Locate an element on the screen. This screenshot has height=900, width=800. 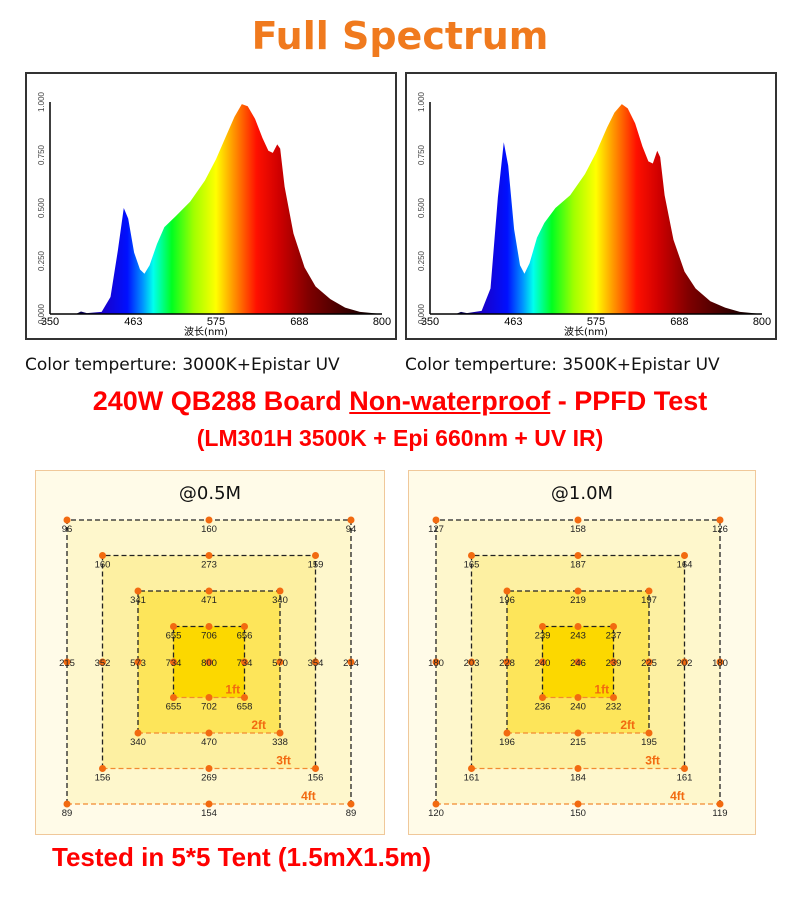
heading-pre: 240W QB288 Board is located at coordinates (221, 401).